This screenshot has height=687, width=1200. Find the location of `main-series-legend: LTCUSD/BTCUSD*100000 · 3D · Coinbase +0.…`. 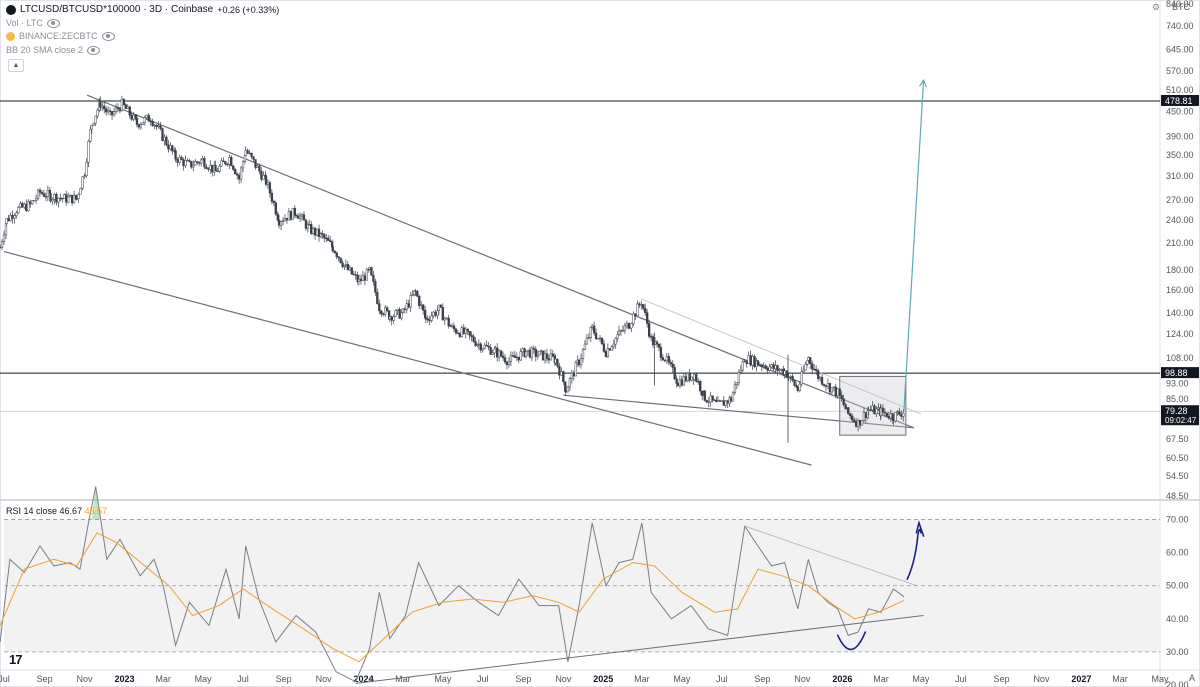

main-series-legend: LTCUSD/BTCUSD*100000 · 3D · Coinbase +0.… is located at coordinates (142, 9).